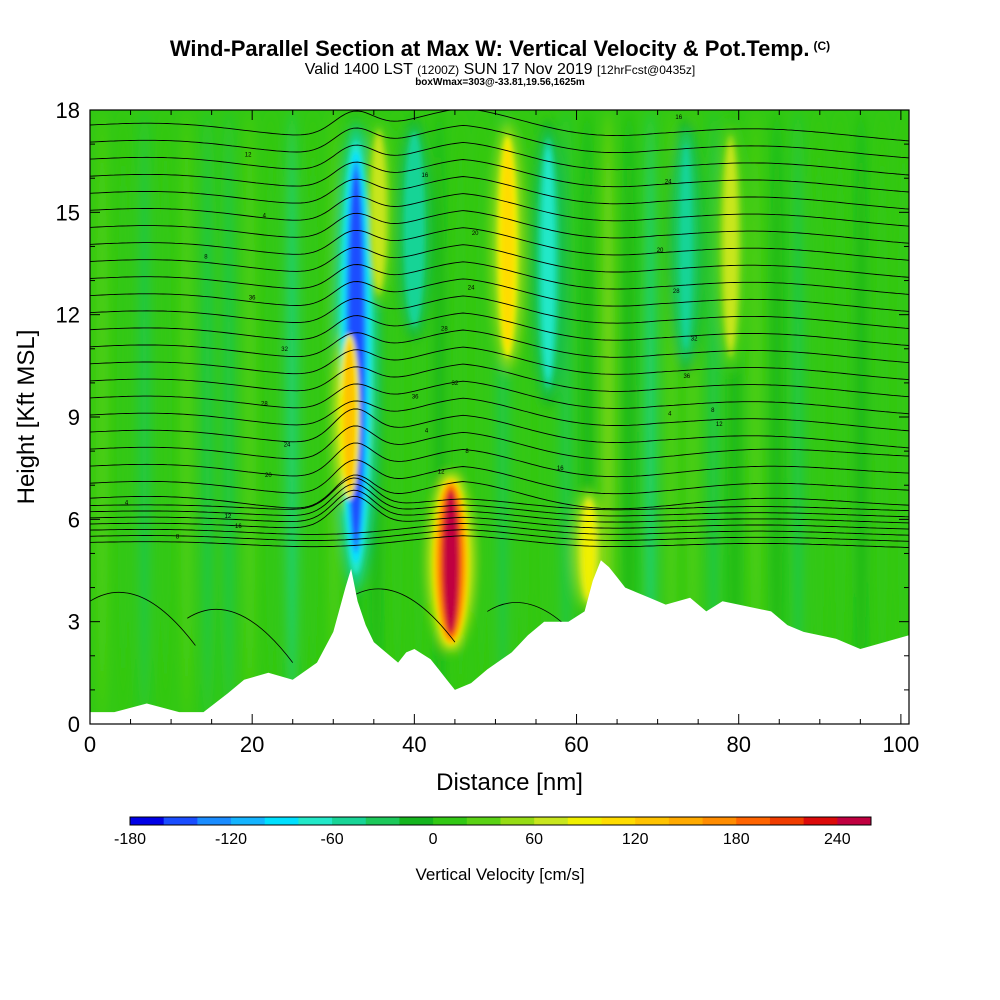 The width and height of the screenshot is (1000, 1000). Describe the element at coordinates (901, 744) in the screenshot. I see `x-tick-label: 100` at that location.